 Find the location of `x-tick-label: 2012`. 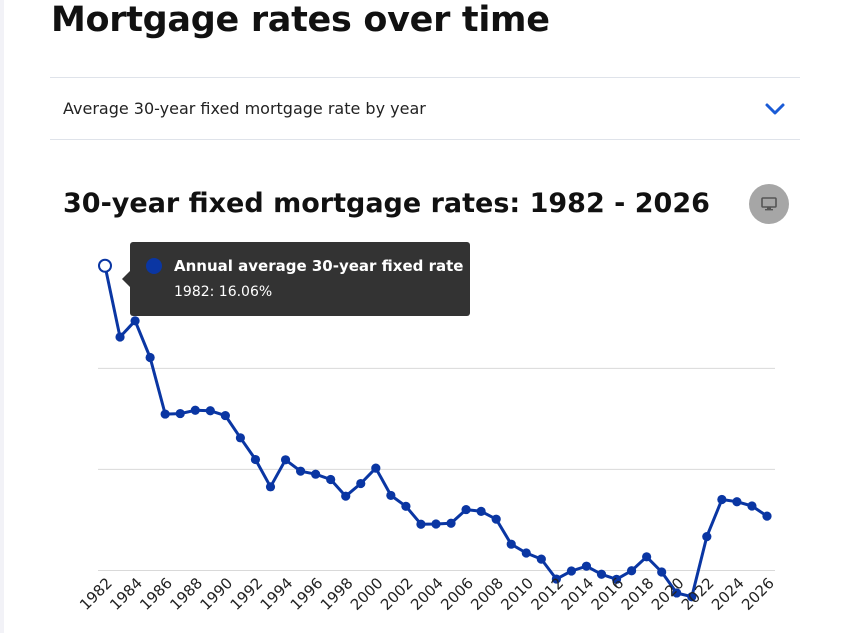

x-tick-label: 2012 is located at coordinates (547, 594).